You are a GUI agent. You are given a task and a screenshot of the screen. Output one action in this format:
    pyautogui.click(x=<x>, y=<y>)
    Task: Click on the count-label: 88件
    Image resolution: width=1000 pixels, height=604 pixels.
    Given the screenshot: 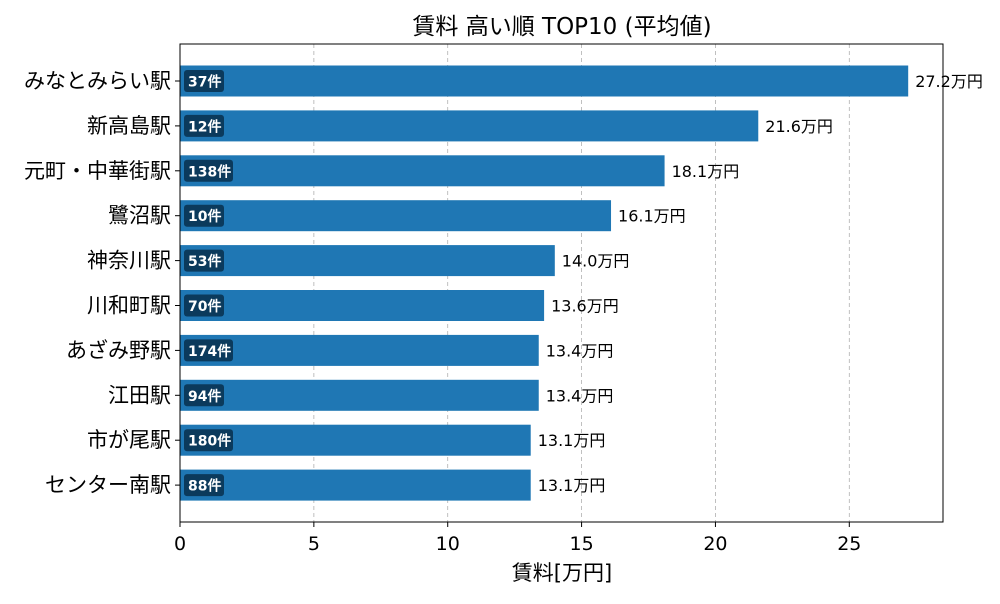 What is the action you would take?
    pyautogui.click(x=204, y=486)
    